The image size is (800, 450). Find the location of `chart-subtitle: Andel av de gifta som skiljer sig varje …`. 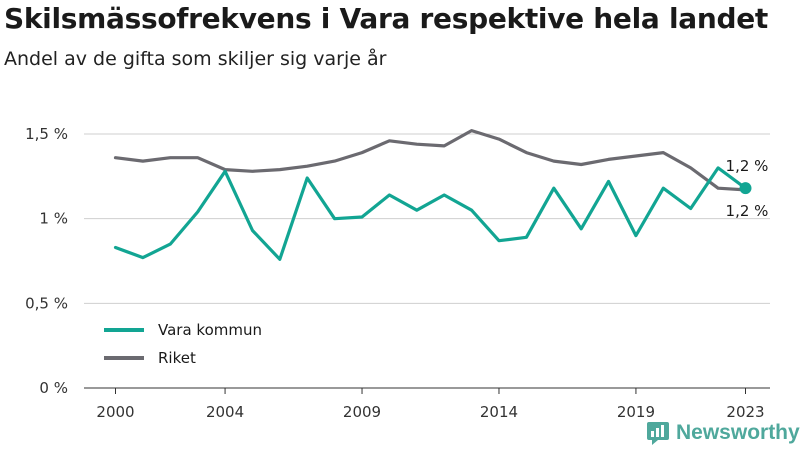

chart-subtitle: Andel av de gifta som skiljer sig varje … is located at coordinates (195, 59).